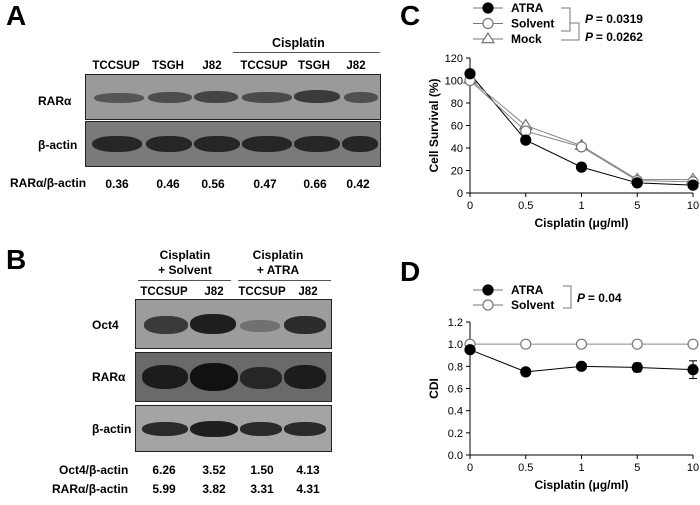  What do you see at coordinates (567, 297) in the screenshot?
I see `bracket-d` at bounding box center [567, 297].